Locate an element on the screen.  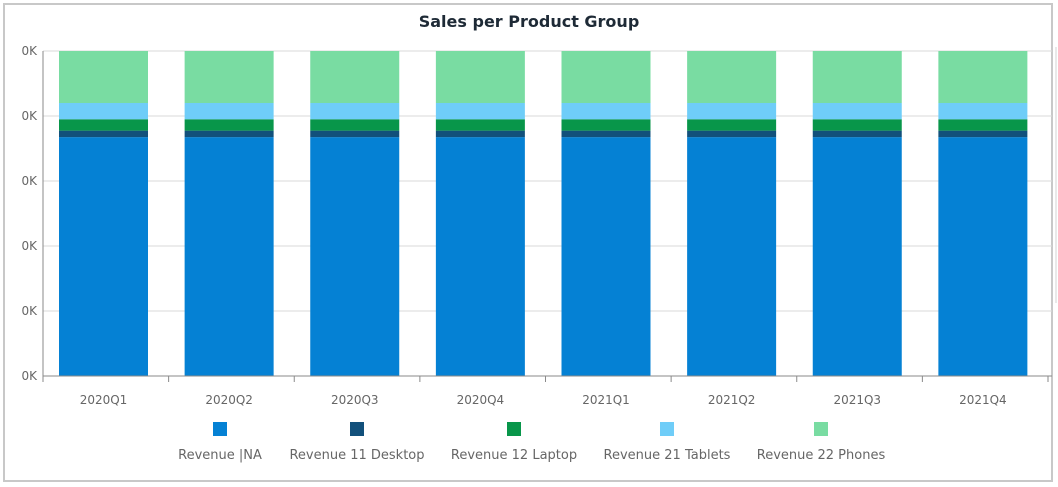
legend-label: Revenue 11 Desktop is located at coordinates (356, 455).